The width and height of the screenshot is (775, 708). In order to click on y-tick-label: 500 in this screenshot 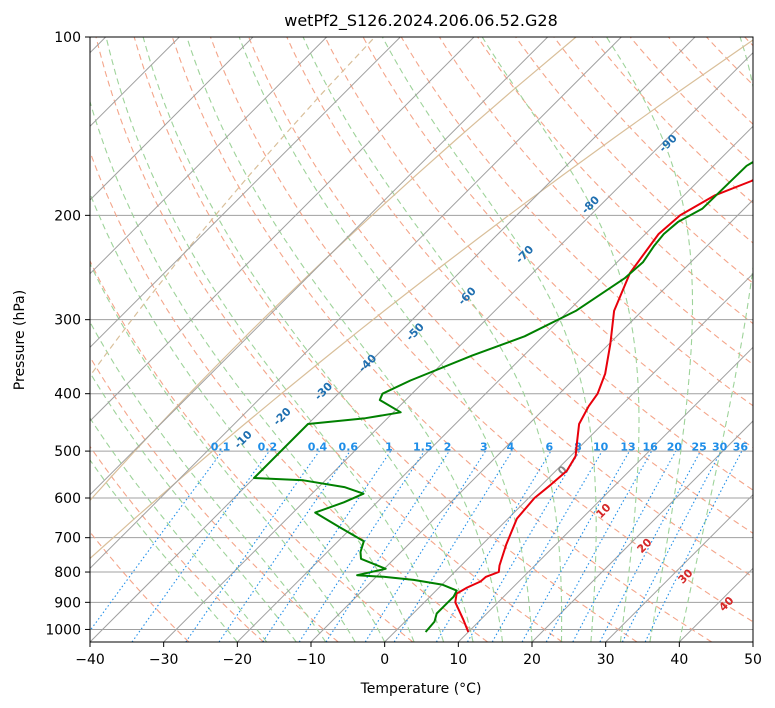, I will do `click(67, 452)`.